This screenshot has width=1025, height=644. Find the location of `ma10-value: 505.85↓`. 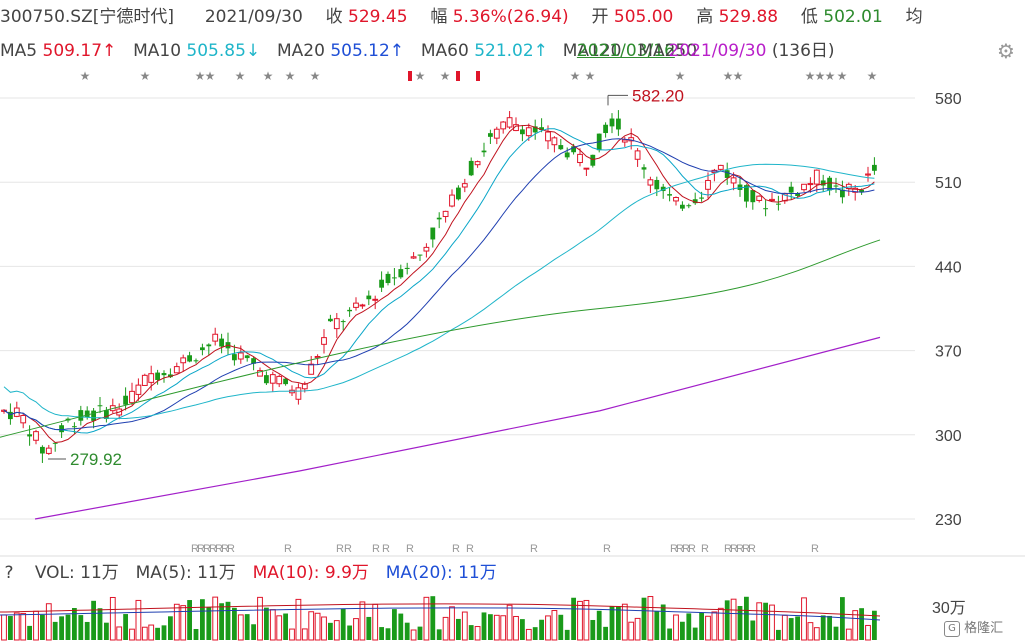

ma10-value: 505.85↓ is located at coordinates (223, 51).